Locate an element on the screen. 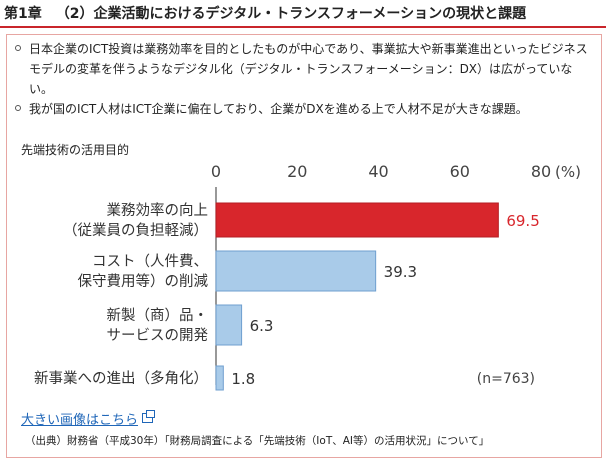  category-label: コスト（人件費、 is located at coordinates (150, 261).